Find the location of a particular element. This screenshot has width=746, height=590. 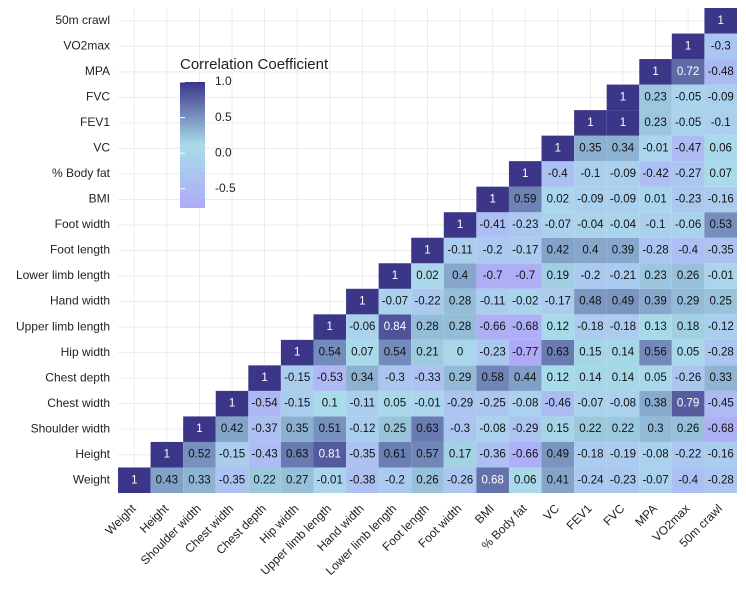

cell-label: 0.39 is located at coordinates (623, 251).